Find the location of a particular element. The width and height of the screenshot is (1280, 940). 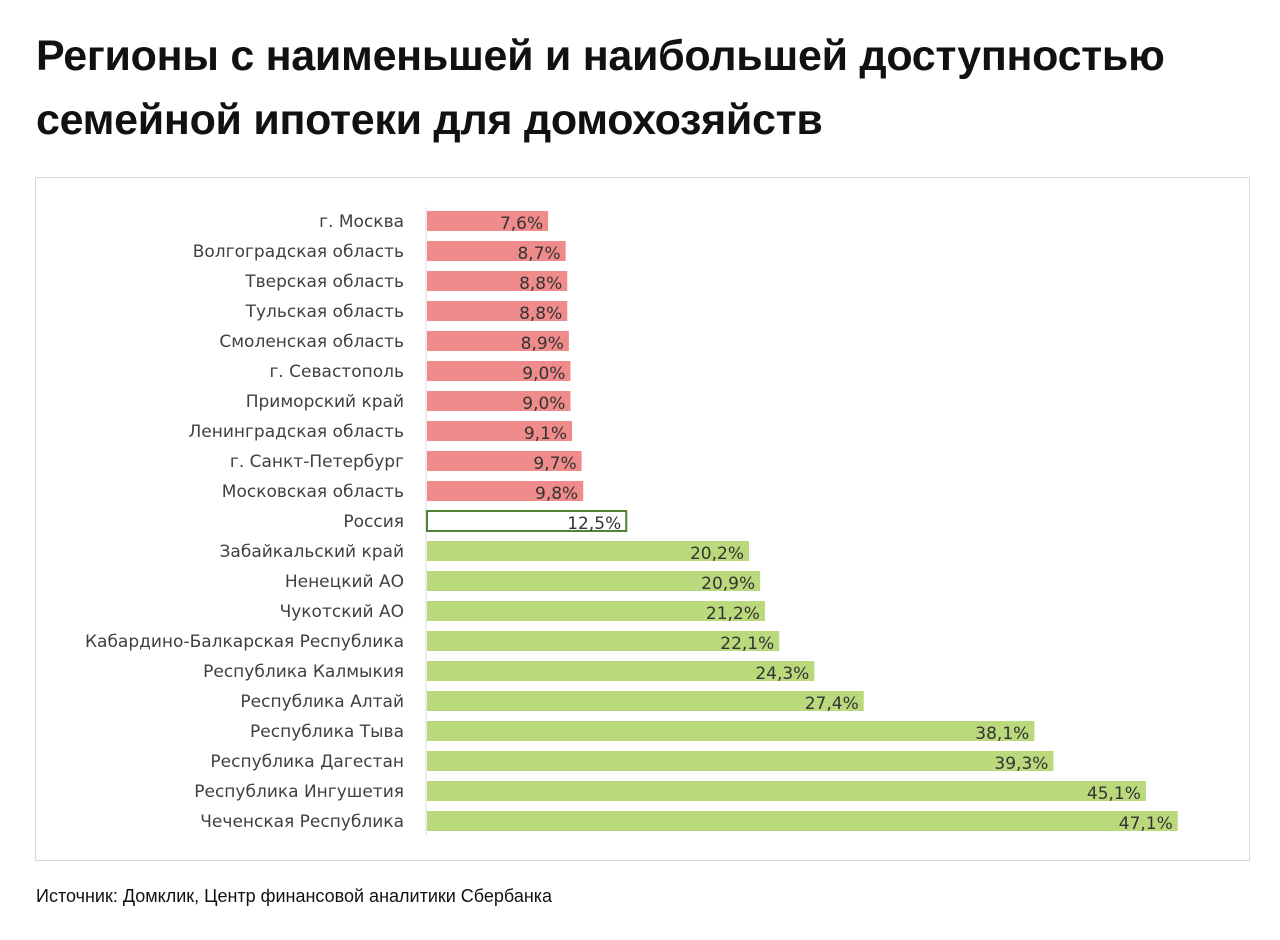

category-label: Московская область is located at coordinates (313, 492).